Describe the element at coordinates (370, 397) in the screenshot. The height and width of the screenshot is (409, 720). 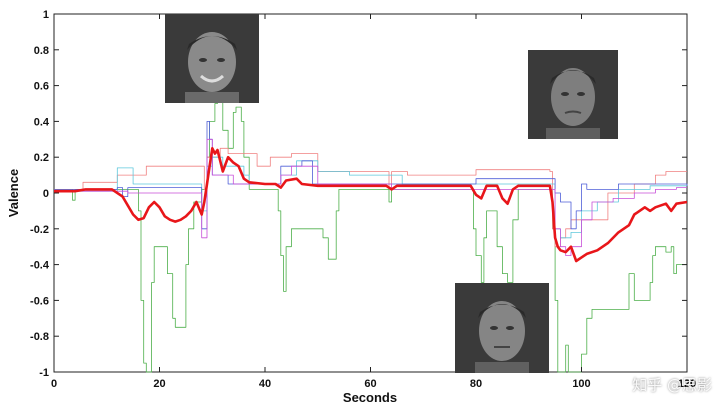
I see `x-axis-label: Seconds` at that location.